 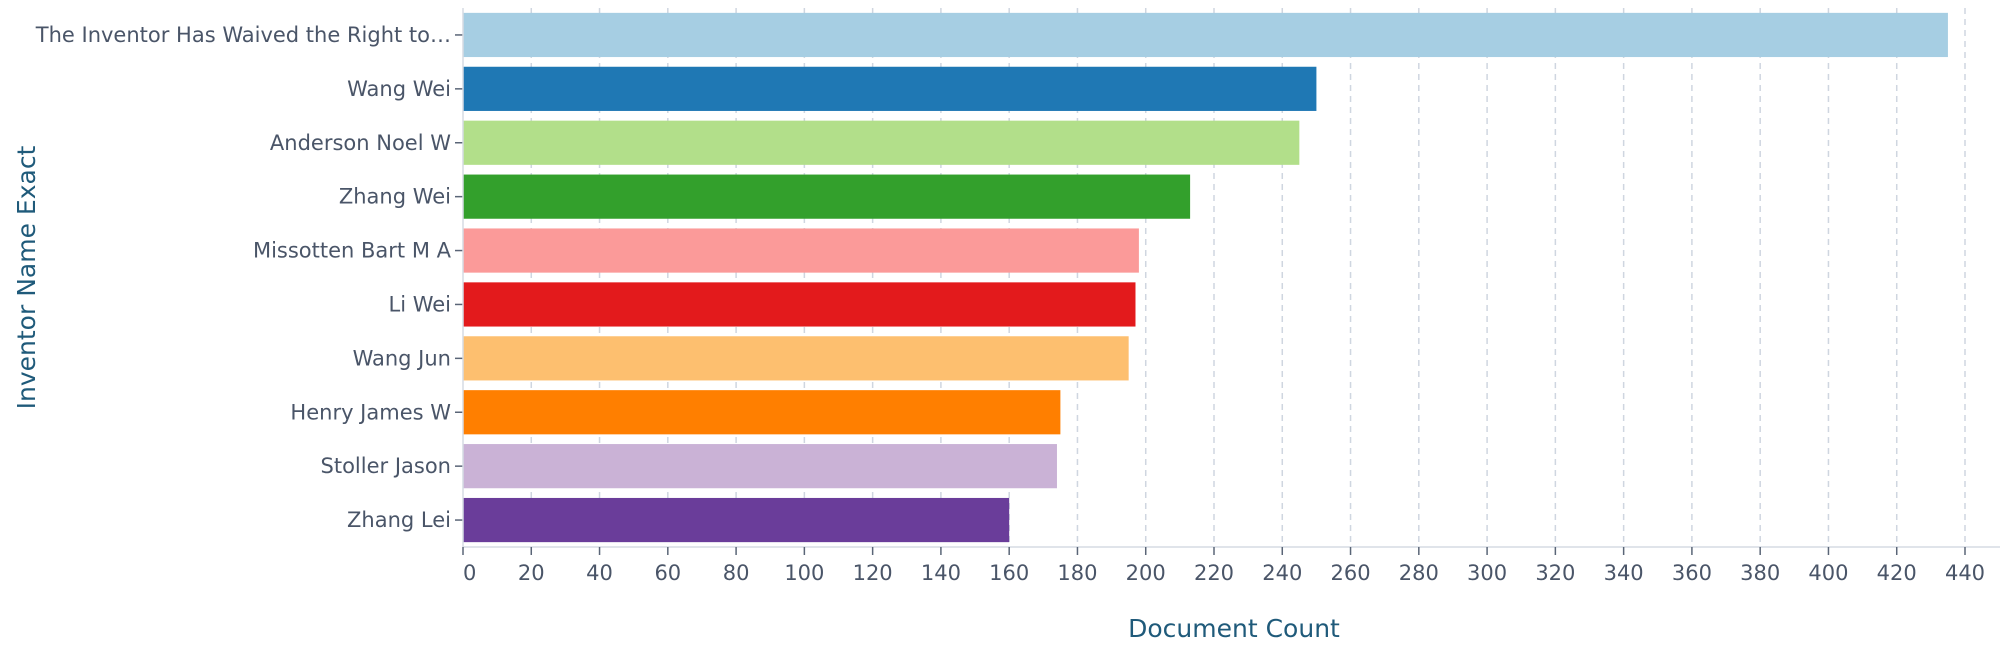 I want to click on x-tick-label: 60, so click(x=667, y=573).